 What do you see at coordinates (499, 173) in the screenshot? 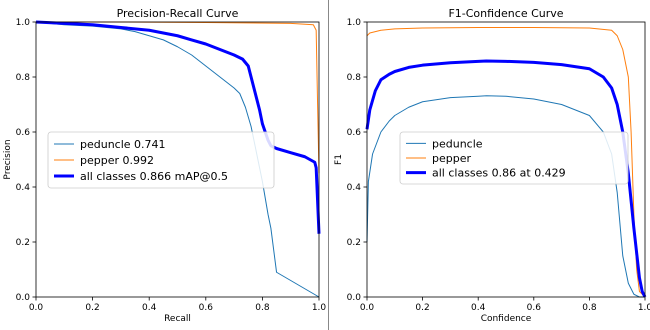
I see `legend-entry: all classes 0.86 at 0.429` at bounding box center [499, 173].